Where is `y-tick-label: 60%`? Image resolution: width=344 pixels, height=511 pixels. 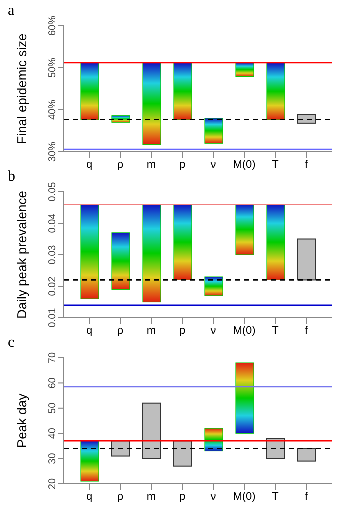 y-tick-label: 60% is located at coordinates (53, 26).